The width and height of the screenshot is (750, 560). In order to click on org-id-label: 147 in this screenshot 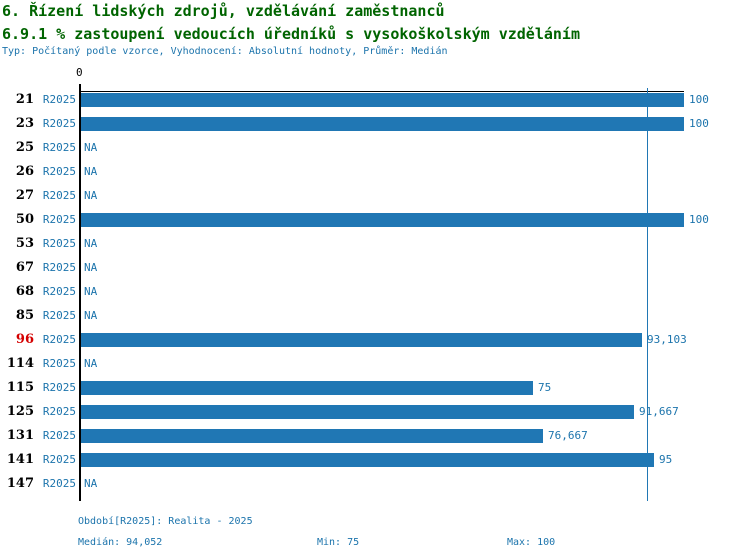, I will do `click(20, 483)`.